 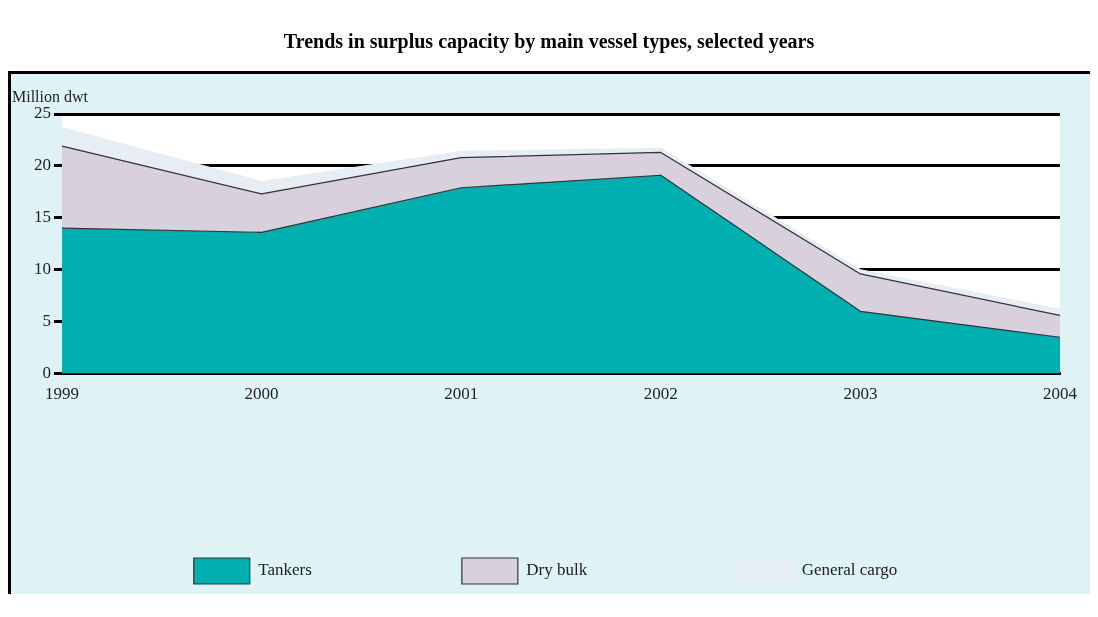 I want to click on x-tick-label: 1999, so click(x=62, y=394).